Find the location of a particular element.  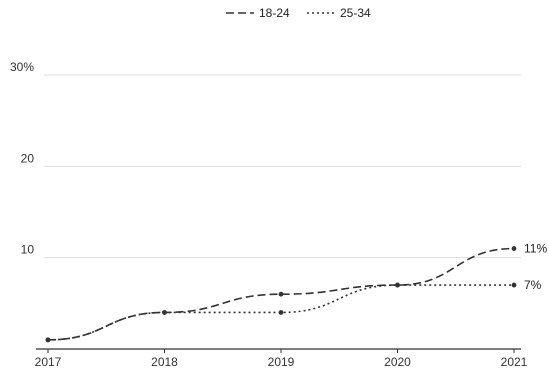

x-tick-label: 2018 is located at coordinates (164, 362).